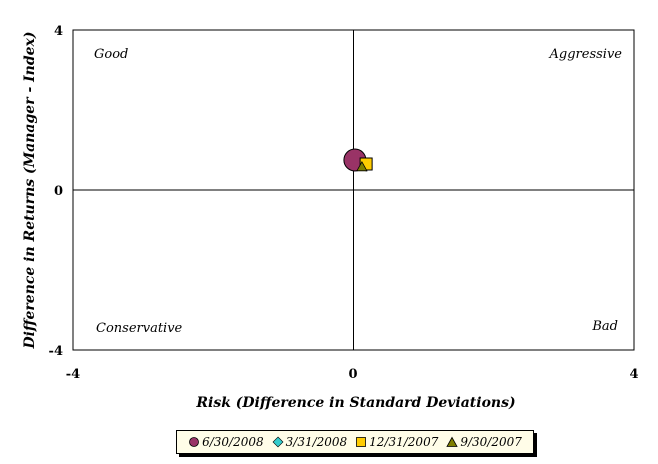 This screenshot has height=464, width=658. What do you see at coordinates (233, 442) in the screenshot?
I see `legend-label: 6/30/2008` at bounding box center [233, 442].